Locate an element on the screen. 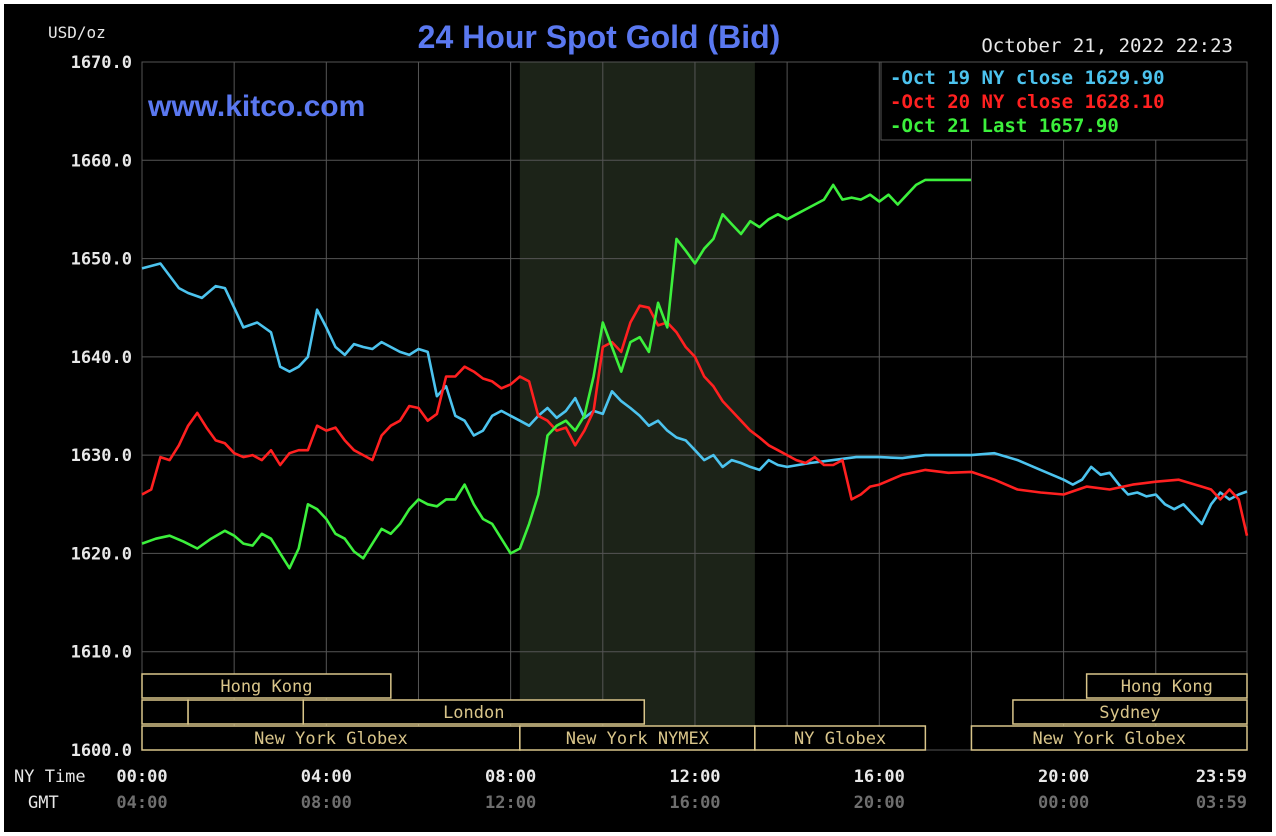 Image resolution: width=1276 pixels, height=836 pixels. session-label: Sydney is located at coordinates (1129, 713).